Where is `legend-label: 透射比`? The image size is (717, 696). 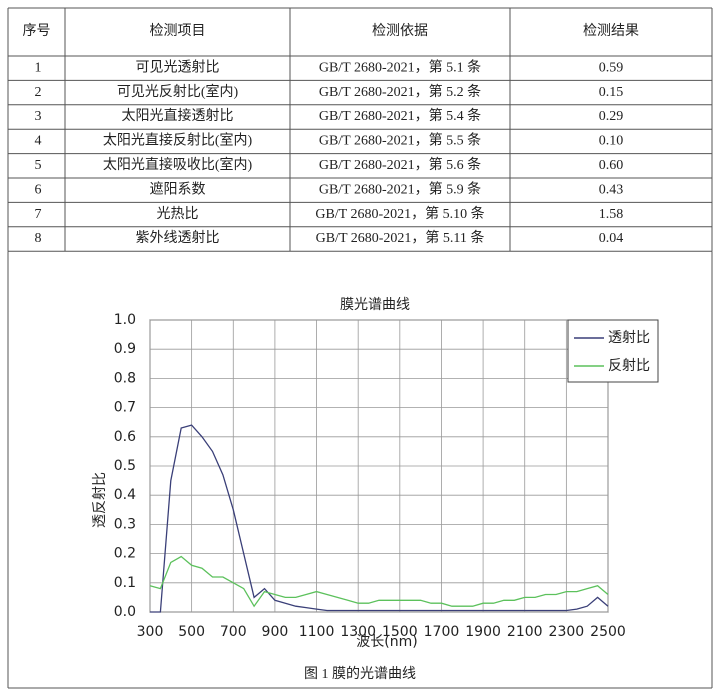 legend-label: 透射比 is located at coordinates (629, 338).